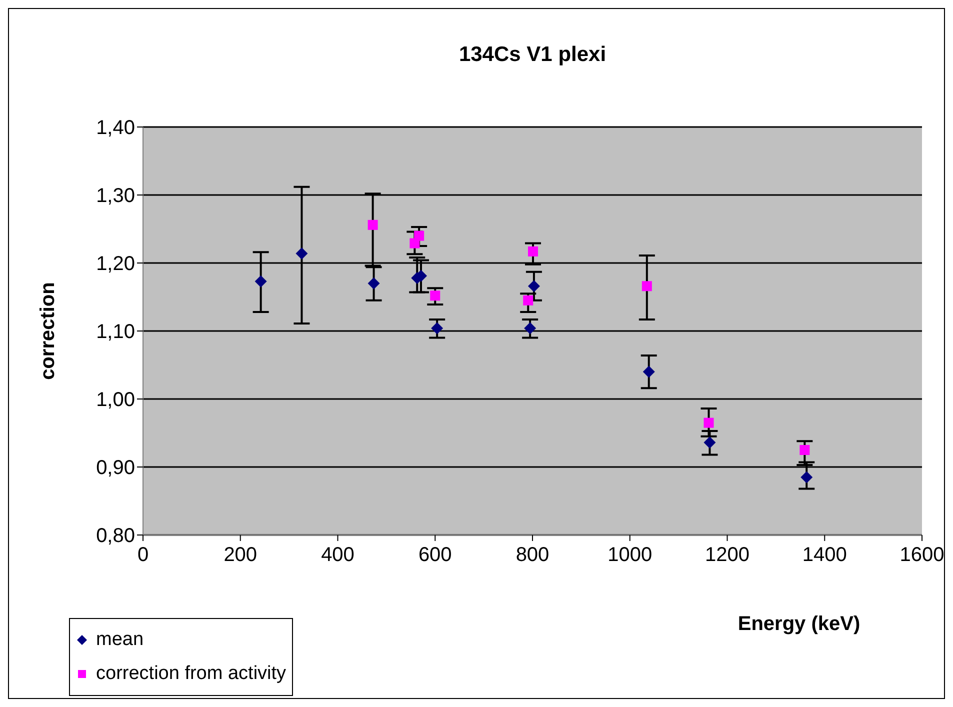 This screenshot has height=707, width=953. I want to click on x-tick-label: 400, so click(337, 555).